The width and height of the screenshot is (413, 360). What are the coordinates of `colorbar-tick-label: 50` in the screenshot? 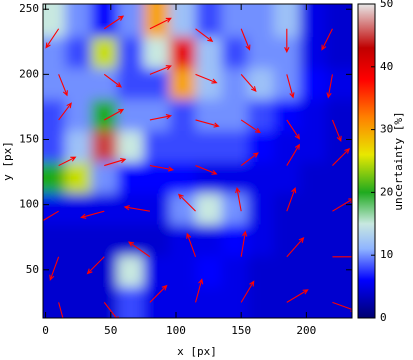 It's located at (386, 5).